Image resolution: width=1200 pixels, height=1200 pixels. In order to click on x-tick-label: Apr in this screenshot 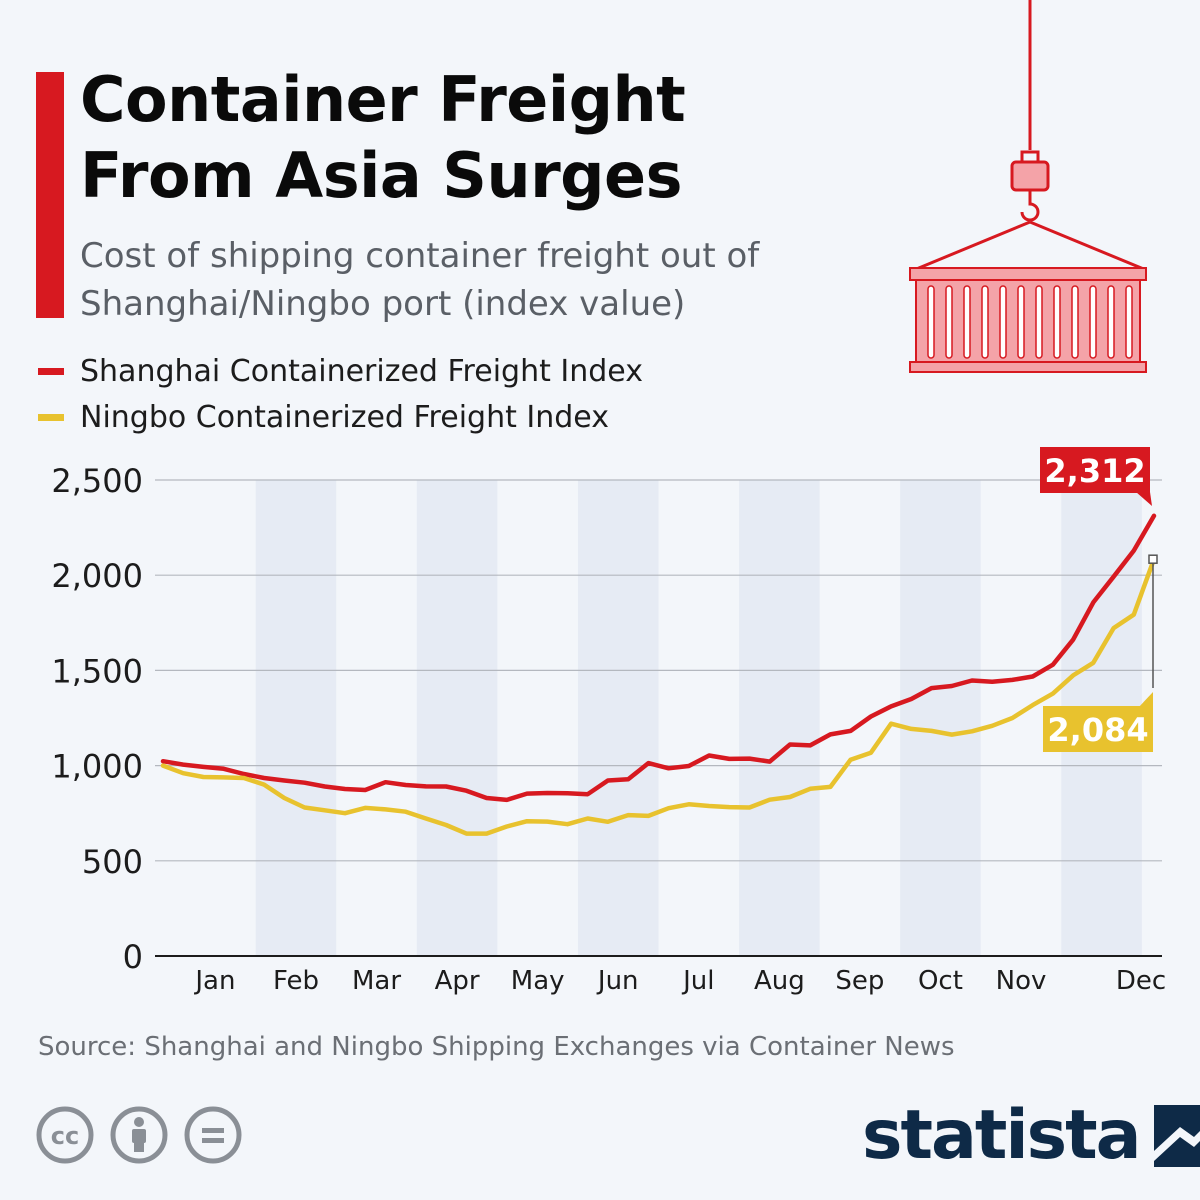, I will do `click(457, 981)`.